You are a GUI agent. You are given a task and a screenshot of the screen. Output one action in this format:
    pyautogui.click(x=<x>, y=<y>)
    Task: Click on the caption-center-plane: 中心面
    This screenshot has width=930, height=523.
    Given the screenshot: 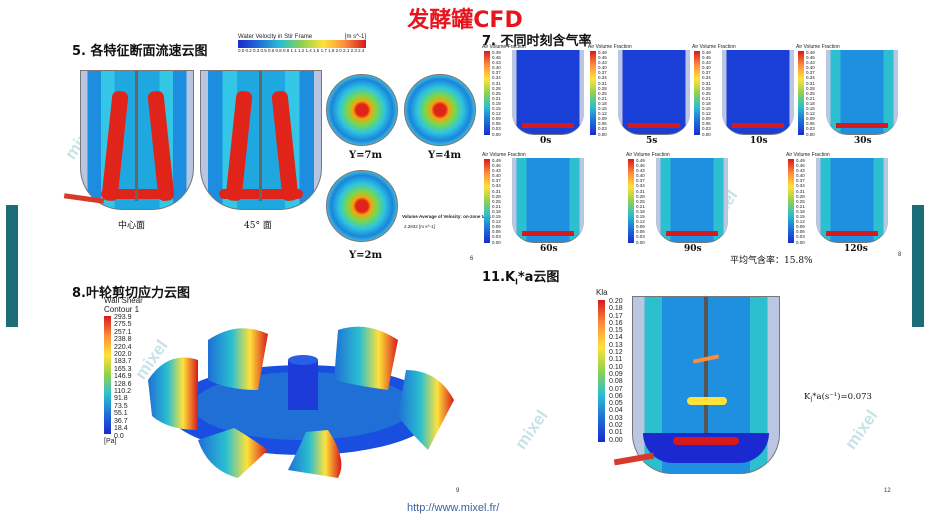 What is the action you would take?
    pyautogui.click(x=132, y=226)
    